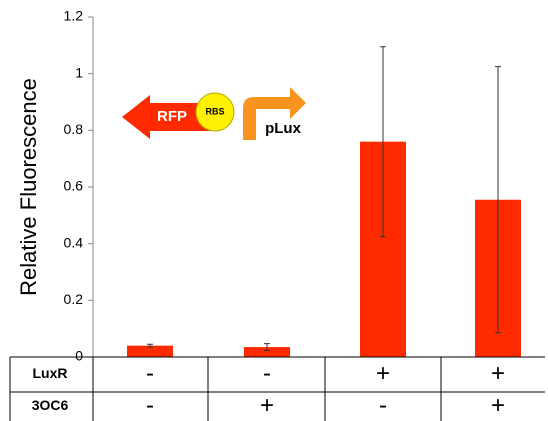 Image resolution: width=548 pixels, height=421 pixels. What do you see at coordinates (74, 129) in the screenshot?
I see `y-tick-label: 0.8` at bounding box center [74, 129].